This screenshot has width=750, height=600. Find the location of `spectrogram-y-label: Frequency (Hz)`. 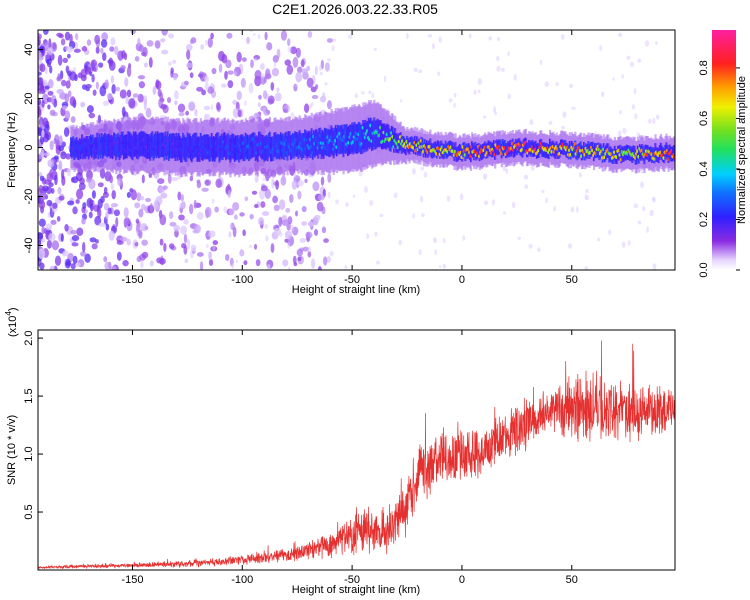

spectrogram-y-label: Frequency (Hz) is located at coordinates (12, 150).